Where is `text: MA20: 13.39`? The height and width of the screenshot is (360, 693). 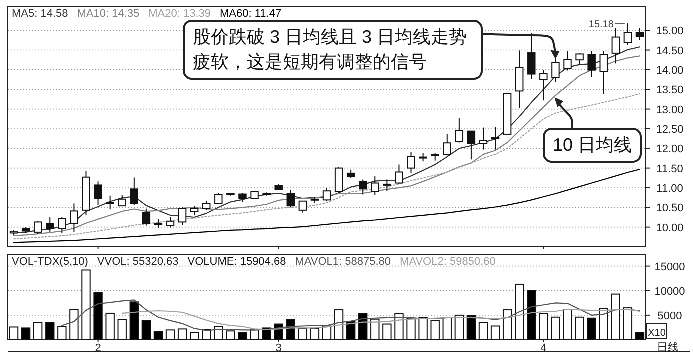
text: MA20: 13.39 is located at coordinates (180, 14).